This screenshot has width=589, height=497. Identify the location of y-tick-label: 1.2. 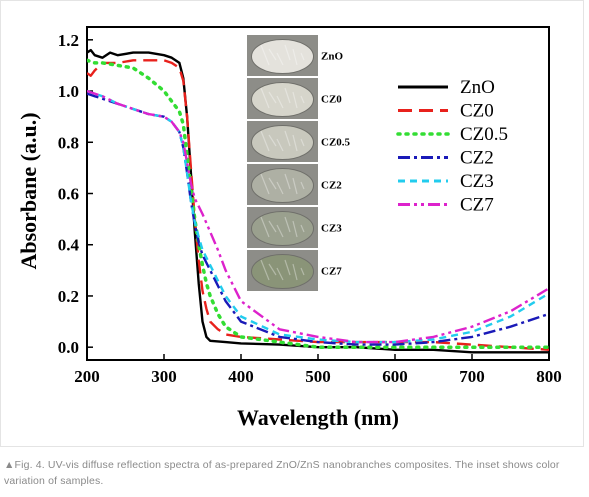
(68, 40).